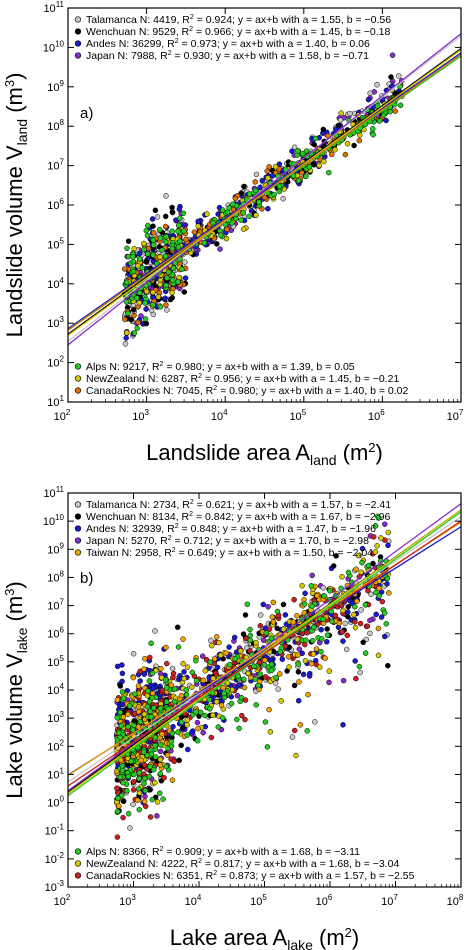 The height and width of the screenshot is (950, 474). I want to click on x-tick-label: 10², so click(62, 900).